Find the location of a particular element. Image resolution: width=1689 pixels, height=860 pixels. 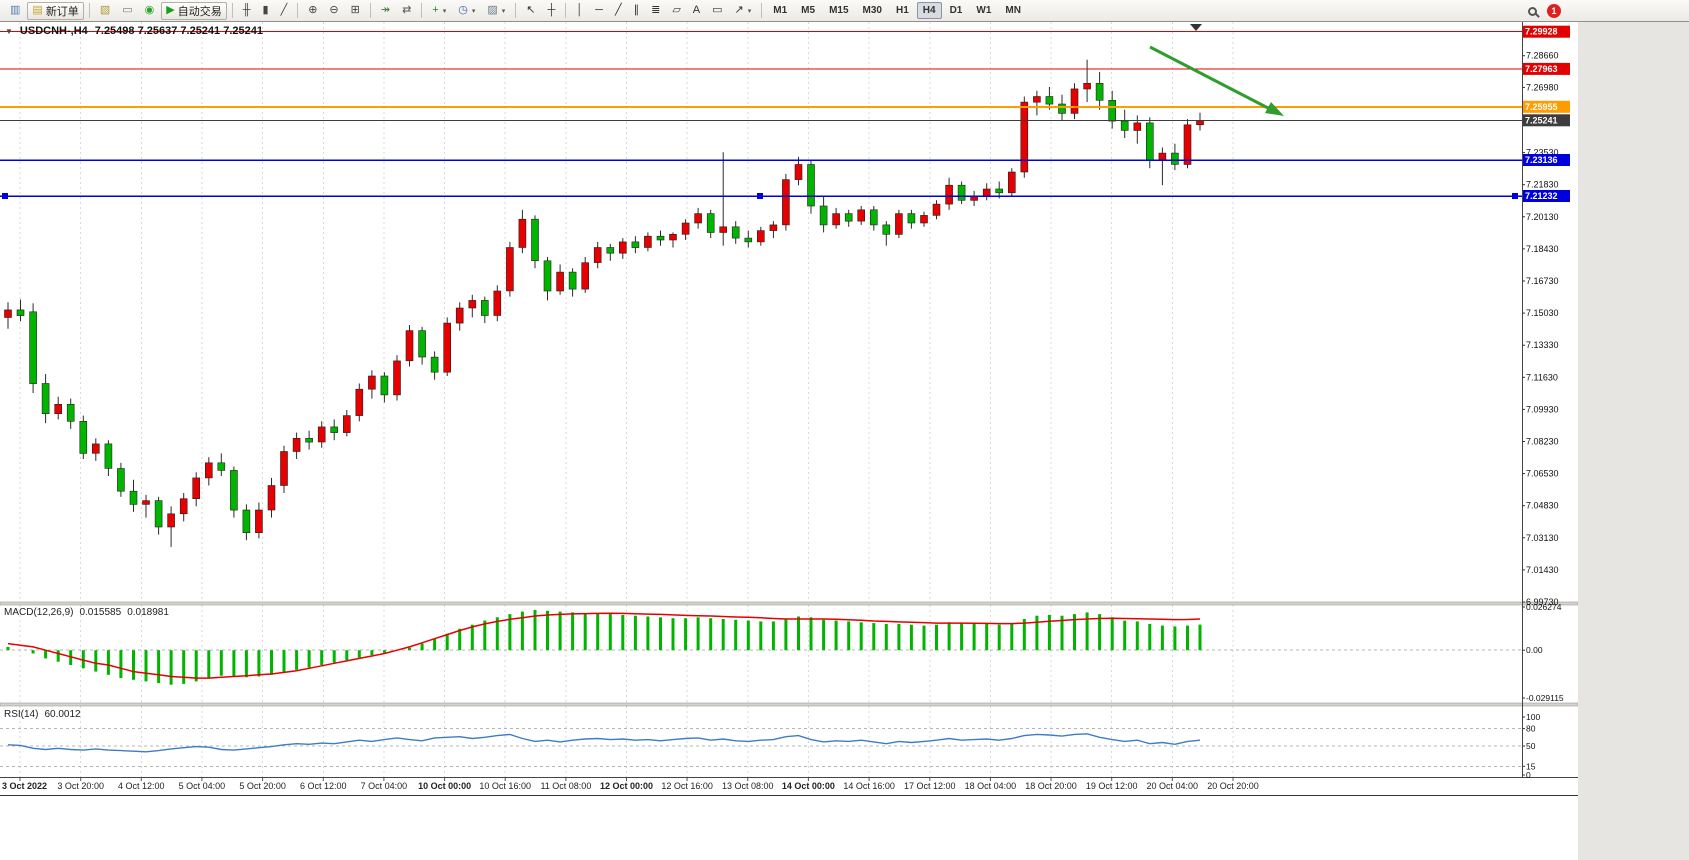

notification-badge: 1 is located at coordinates (1554, 11).